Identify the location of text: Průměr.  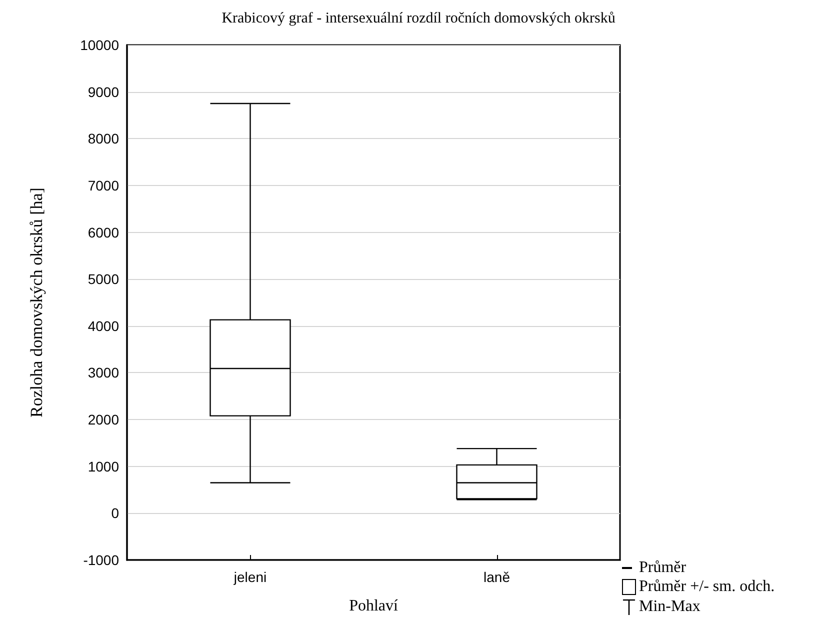
(662, 567).